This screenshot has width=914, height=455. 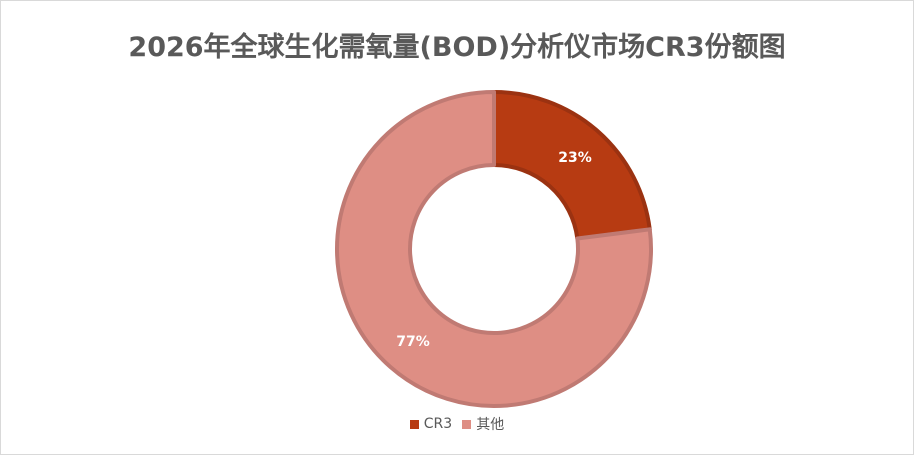 What do you see at coordinates (575, 158) in the screenshot?
I see `data-label-cr3: 23%` at bounding box center [575, 158].